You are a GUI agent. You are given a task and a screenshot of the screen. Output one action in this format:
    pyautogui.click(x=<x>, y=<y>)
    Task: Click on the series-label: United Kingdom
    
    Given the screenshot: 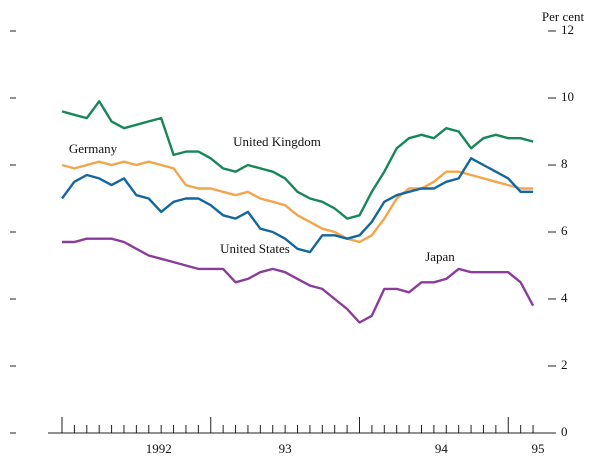 What is the action you would take?
    pyautogui.click(x=277, y=141)
    